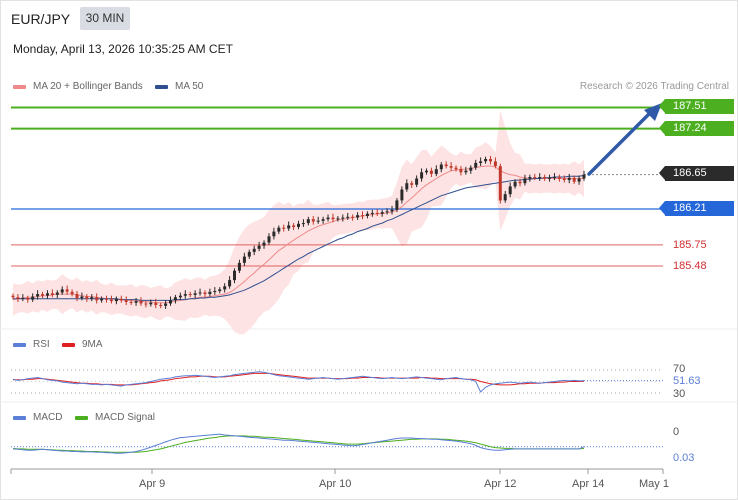  I want to click on rsi9-swatch, so click(68, 344).